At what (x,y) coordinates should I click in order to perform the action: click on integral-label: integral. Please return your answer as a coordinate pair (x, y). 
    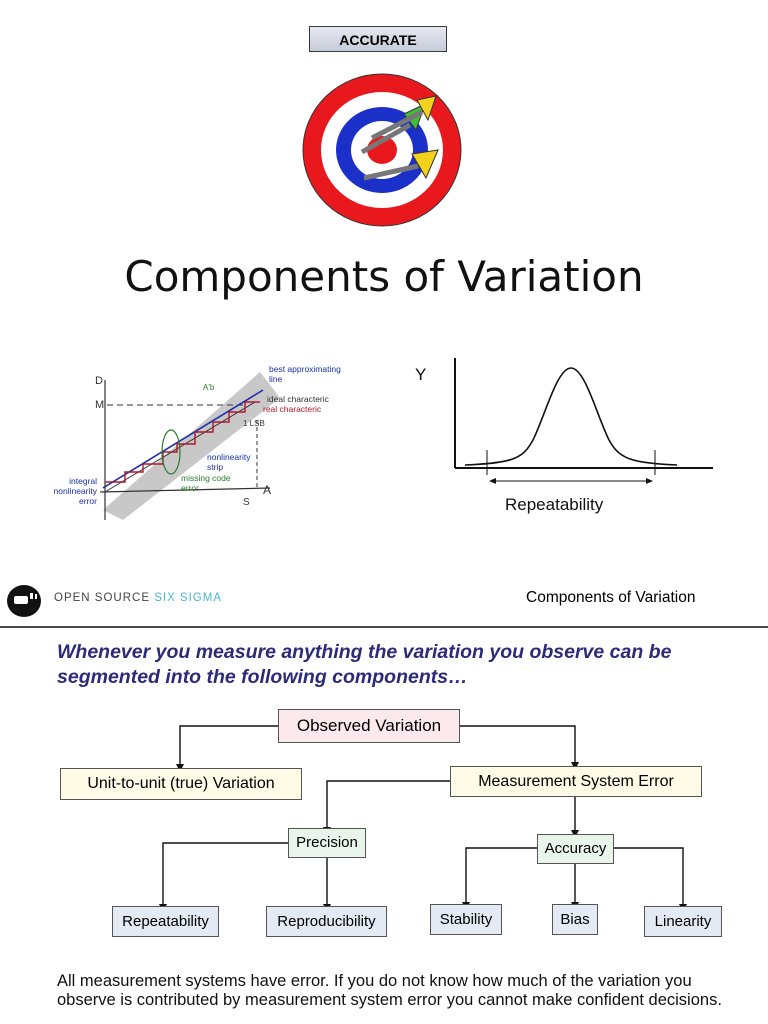
    Looking at the image, I should click on (83, 481).